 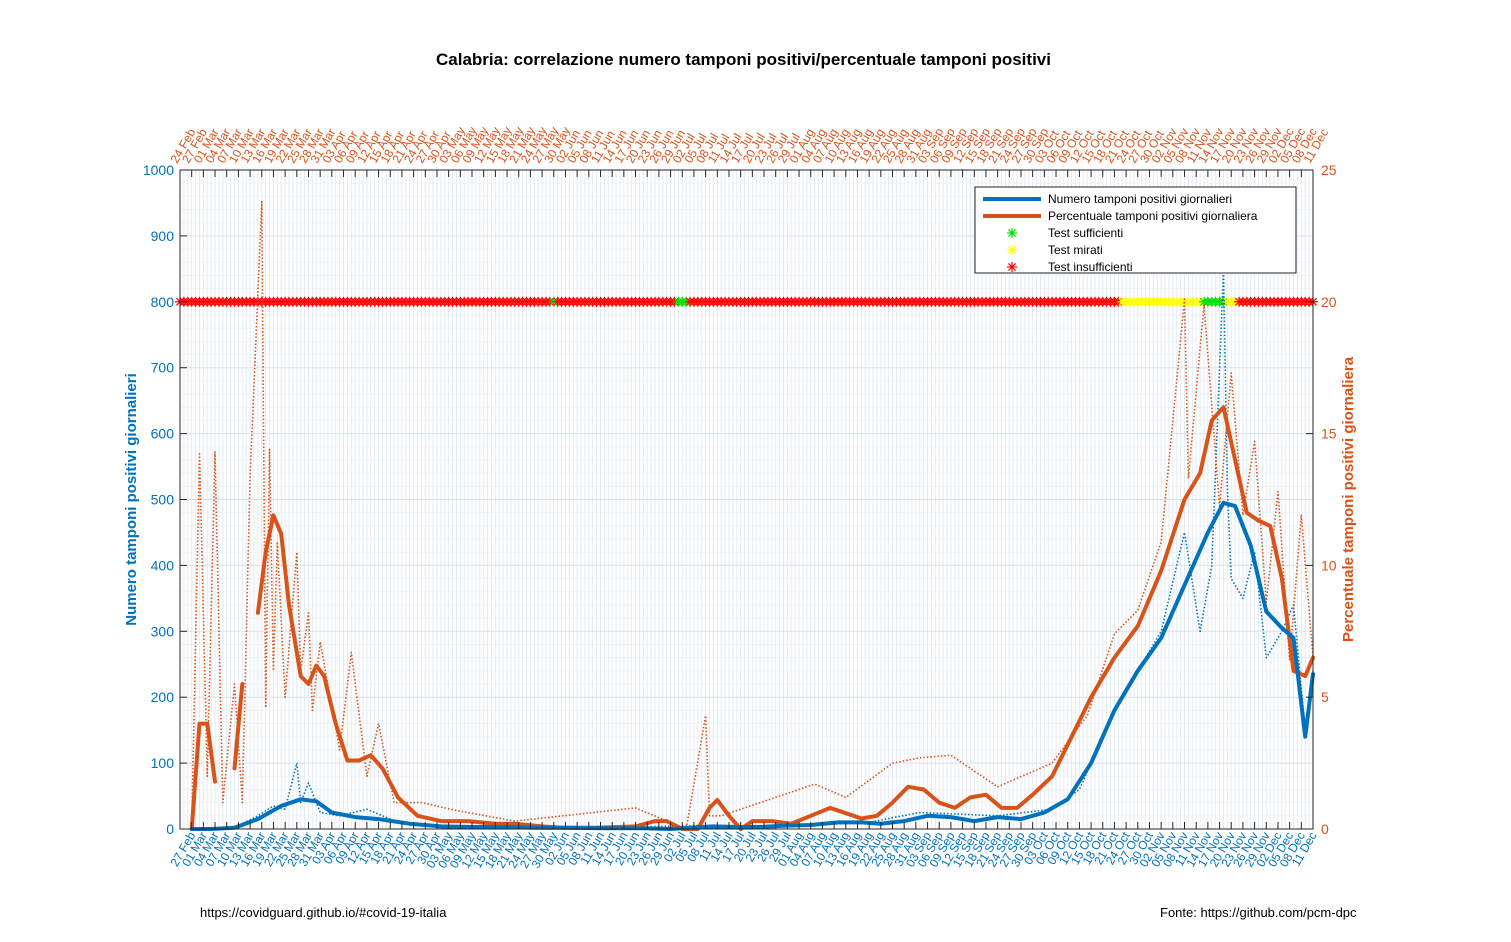 I want to click on legend-item-insufficienti: Test insufficienti, so click(x=1070, y=267).